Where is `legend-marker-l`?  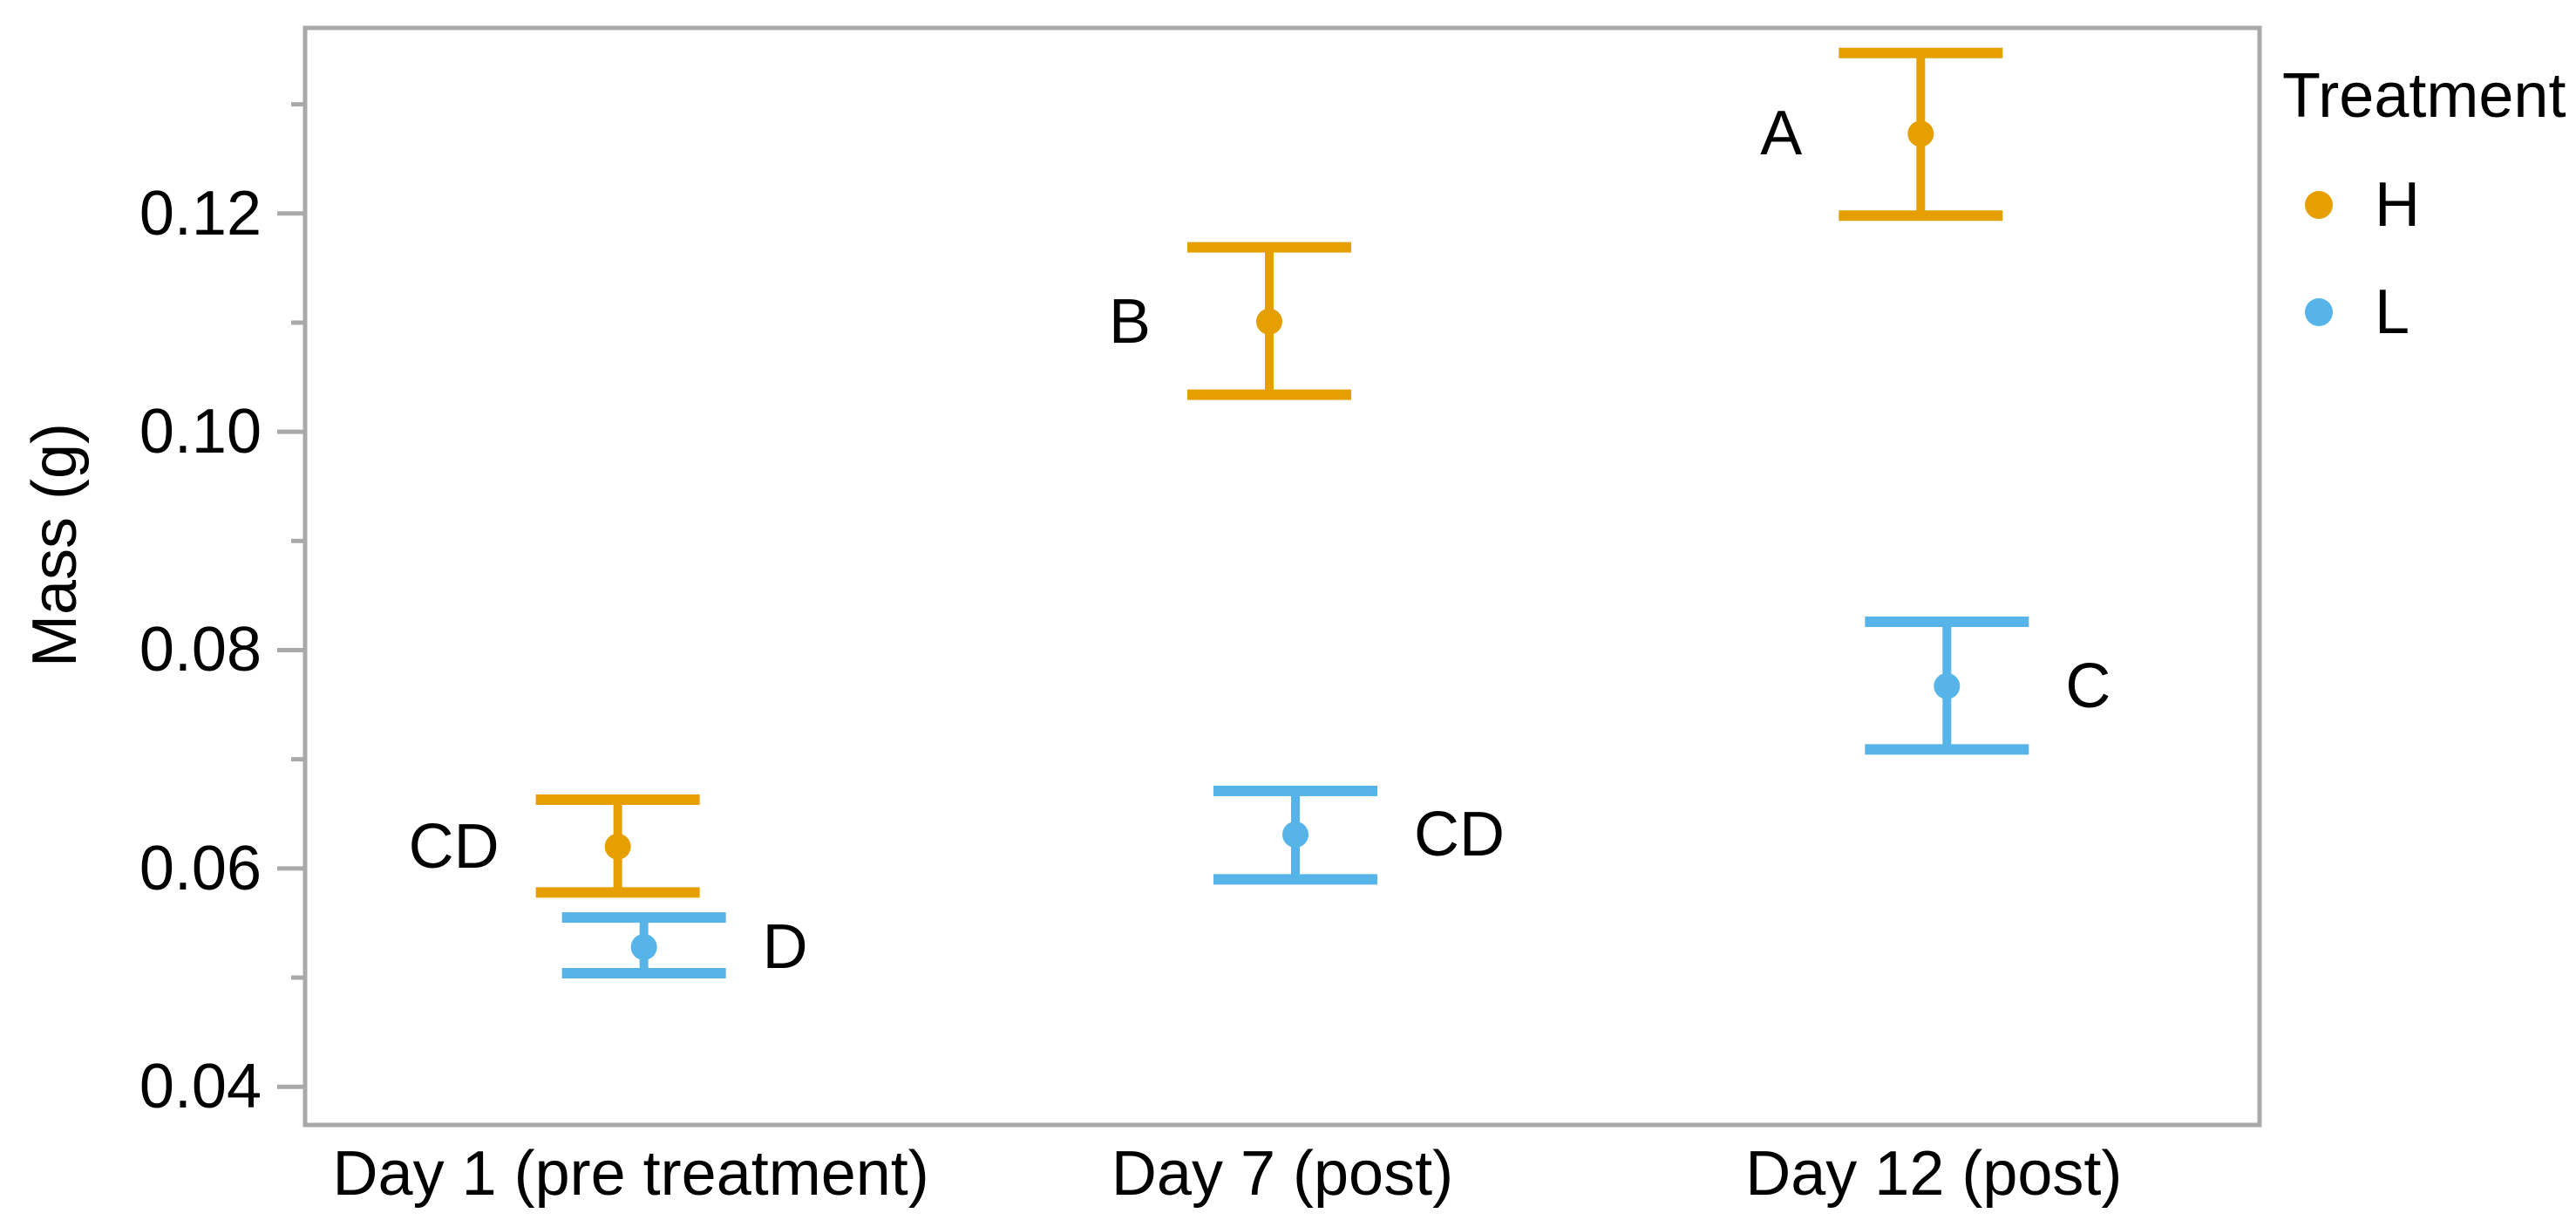
legend-marker-l is located at coordinates (2319, 312).